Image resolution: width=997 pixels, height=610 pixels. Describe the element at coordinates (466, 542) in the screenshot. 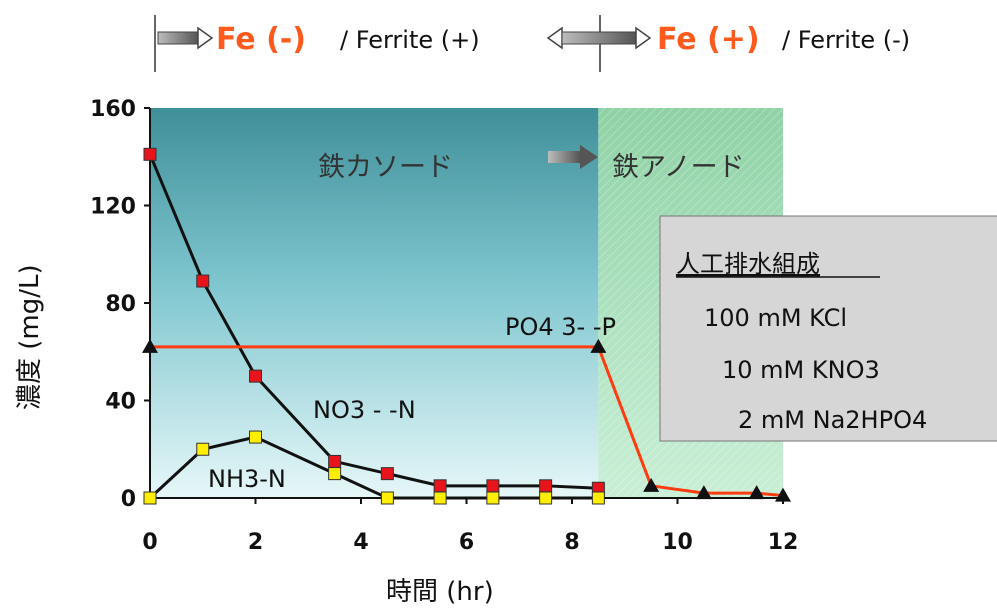

I see `x-tick-label: 6` at that location.